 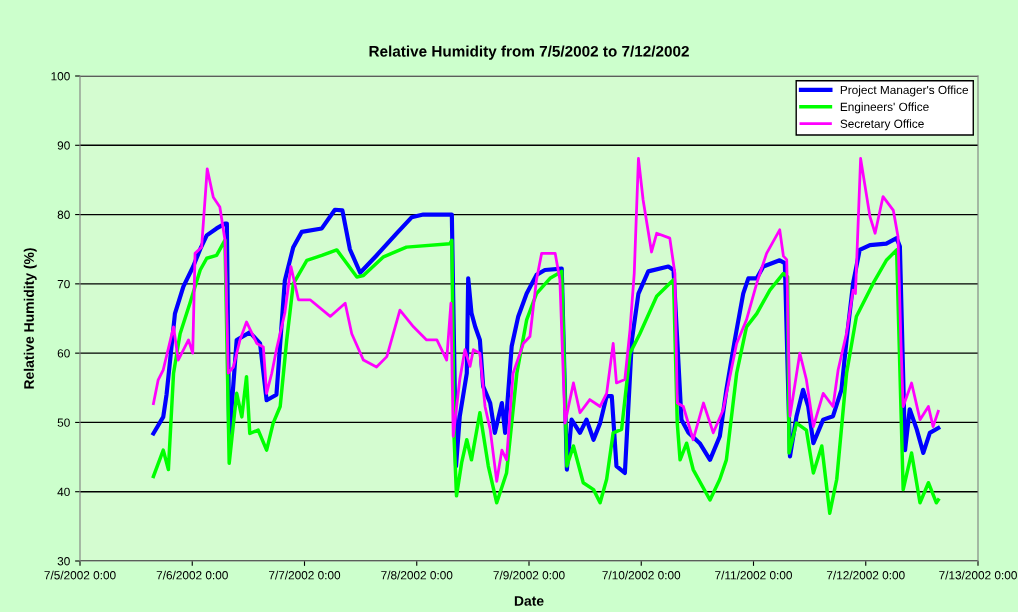 I want to click on x-tick-label: 7/12/2002 0:00, so click(x=865, y=575).